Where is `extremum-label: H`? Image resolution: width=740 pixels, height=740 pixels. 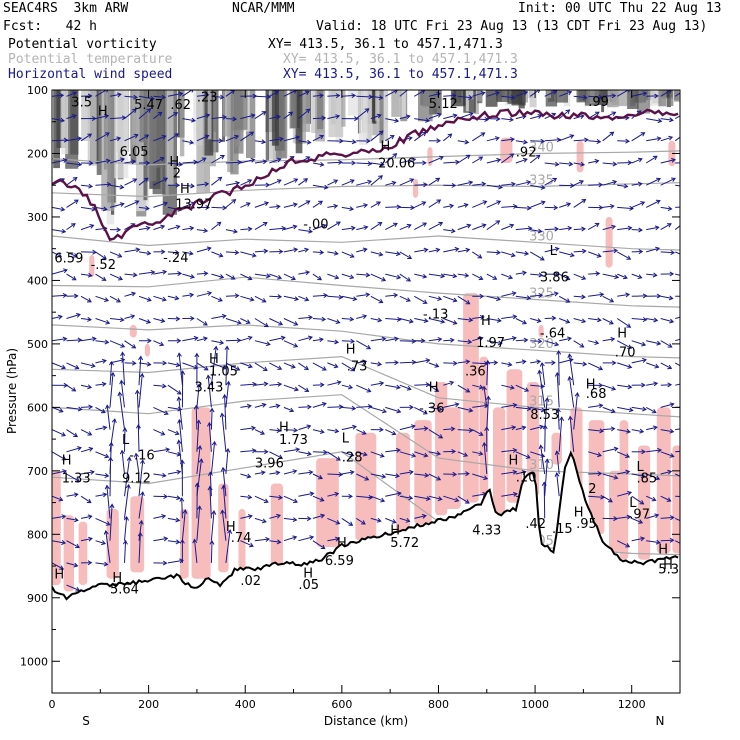 extremum-label: H is located at coordinates (434, 388).